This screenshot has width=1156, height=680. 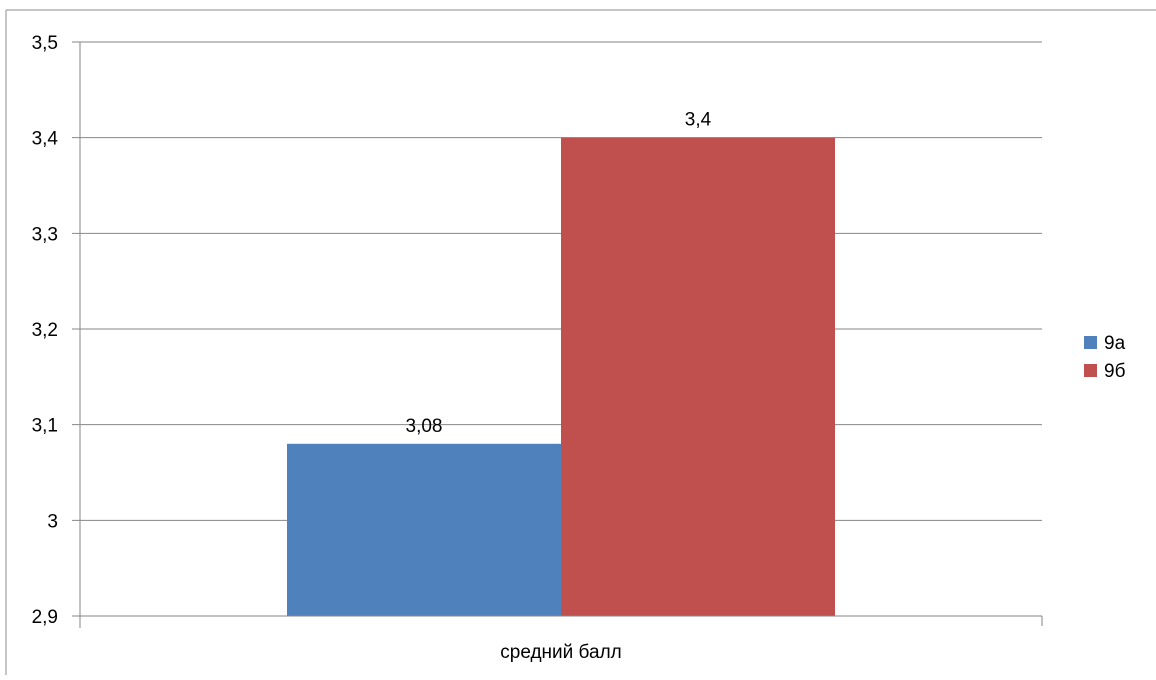 What do you see at coordinates (45, 43) in the screenshot?
I see `y-tick-label: 3,5` at bounding box center [45, 43].